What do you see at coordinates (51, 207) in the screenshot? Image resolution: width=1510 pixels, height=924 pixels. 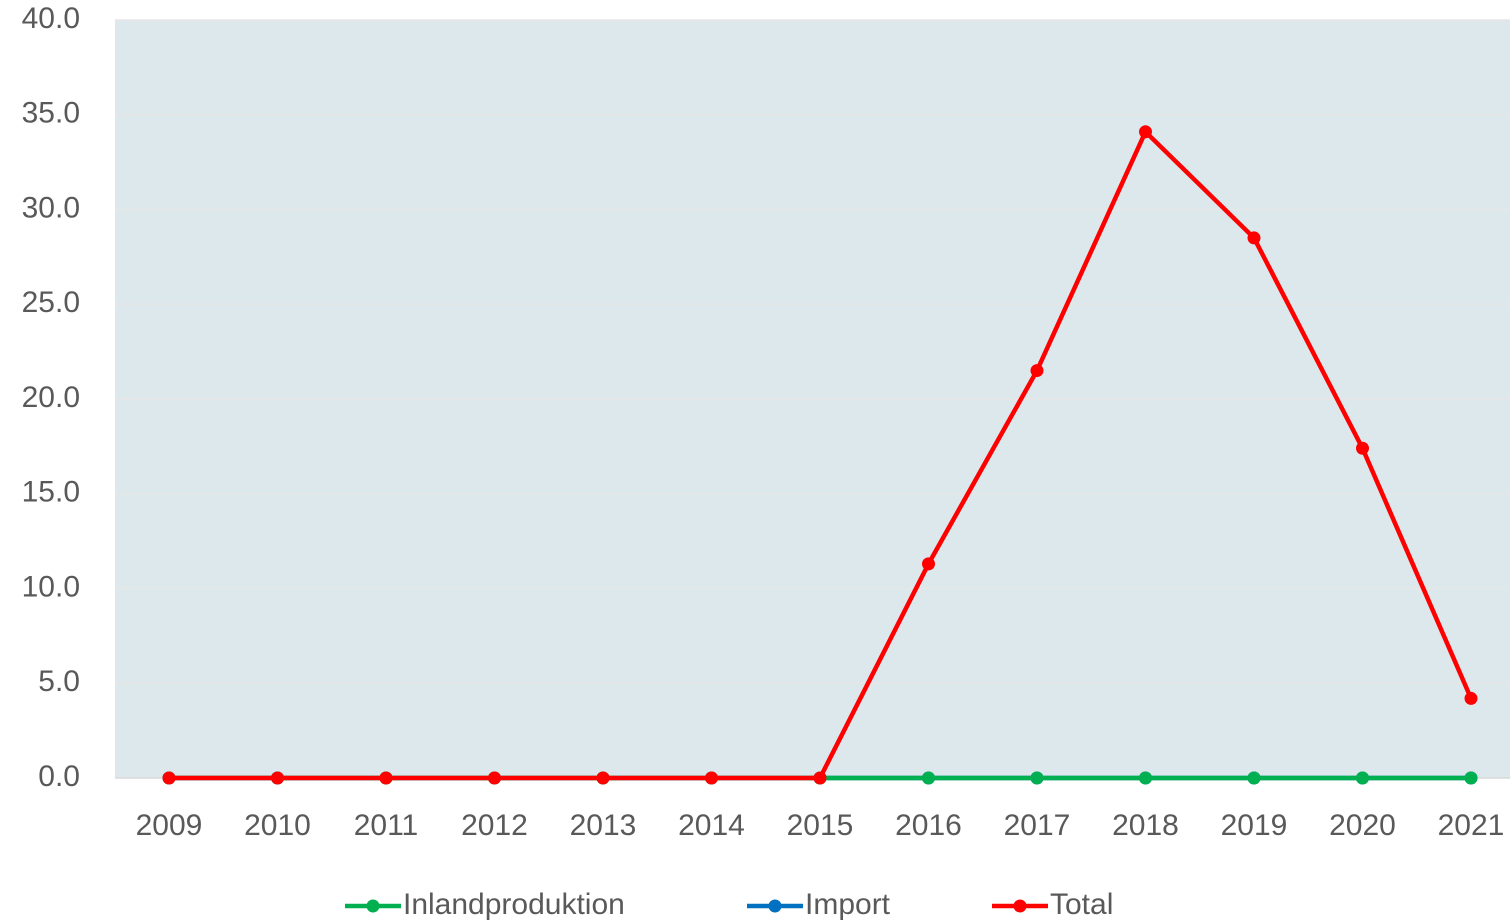 I see `y-tick-label: 30.0` at bounding box center [51, 207].